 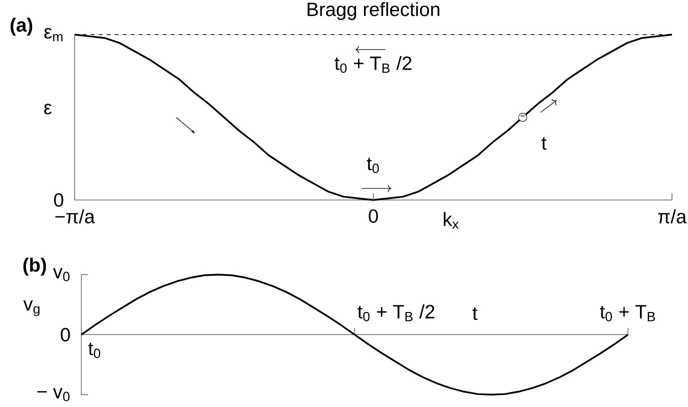 I want to click on ref-line-label: Bragg reflection, so click(x=374, y=11).